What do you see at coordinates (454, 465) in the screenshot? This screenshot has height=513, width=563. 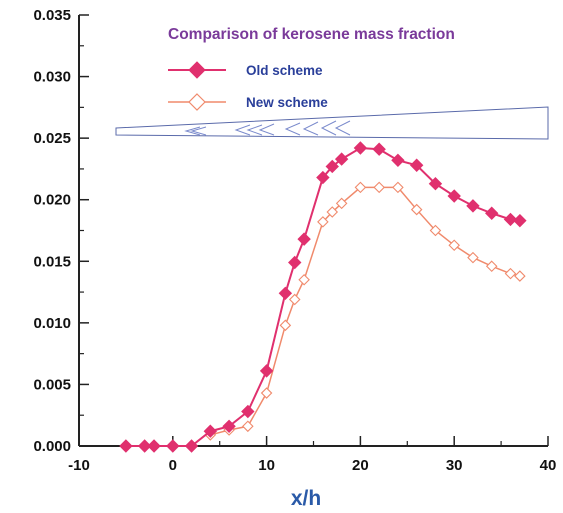 I see `x-tick-label: 30` at bounding box center [454, 465].